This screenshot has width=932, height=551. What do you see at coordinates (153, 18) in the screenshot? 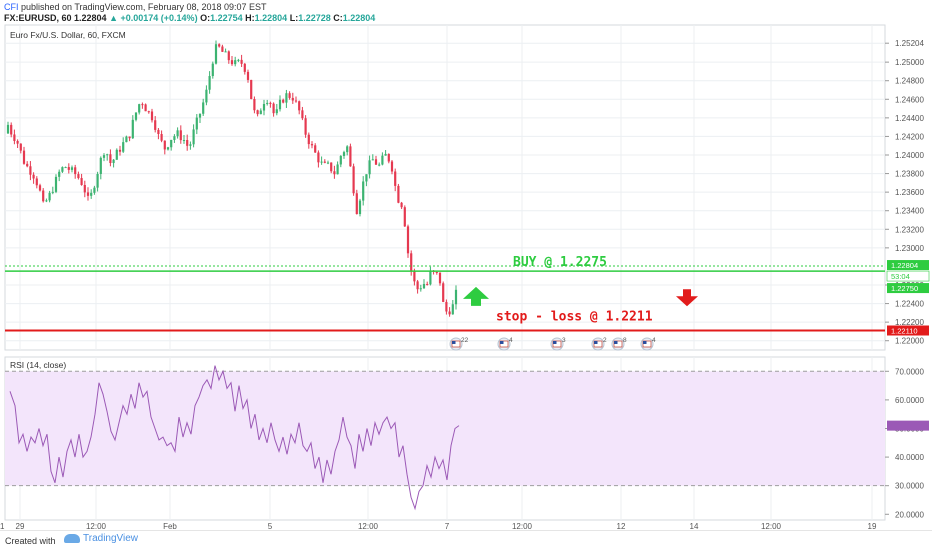
I see `price-change: ▲ +0.00174 (+0.14%)` at bounding box center [153, 18].